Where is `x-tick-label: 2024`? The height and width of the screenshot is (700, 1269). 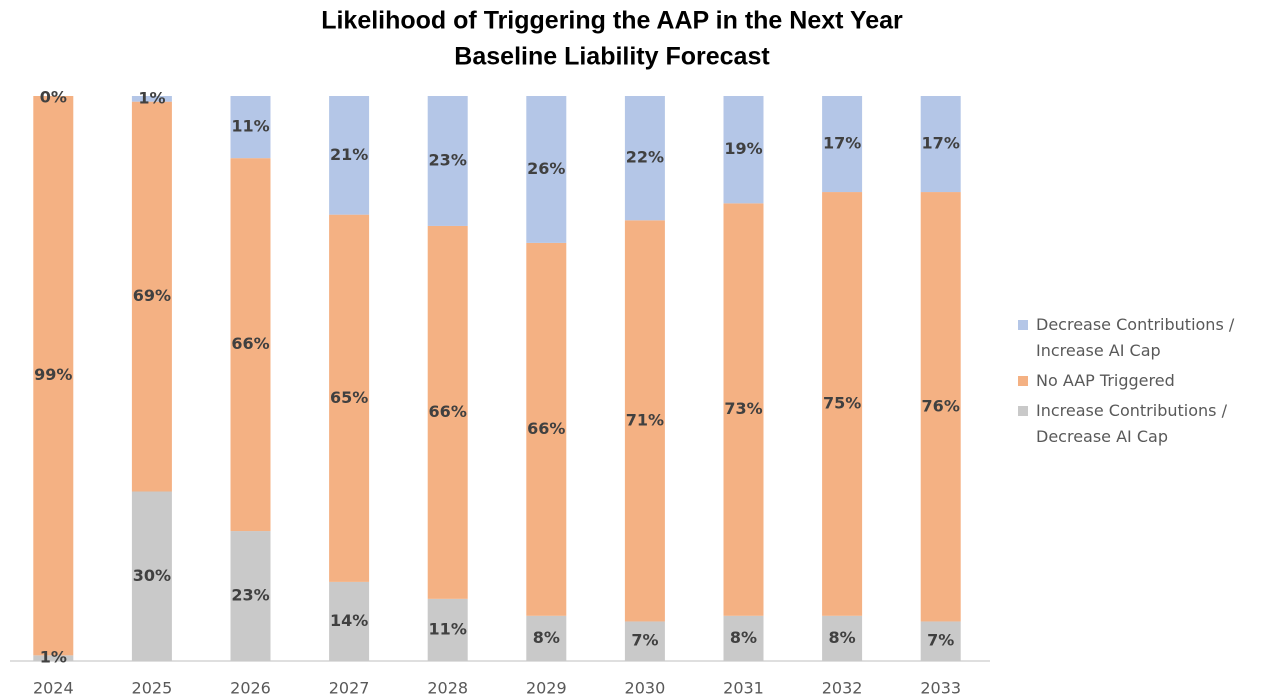
x-tick-label: 2024 is located at coordinates (53, 688).